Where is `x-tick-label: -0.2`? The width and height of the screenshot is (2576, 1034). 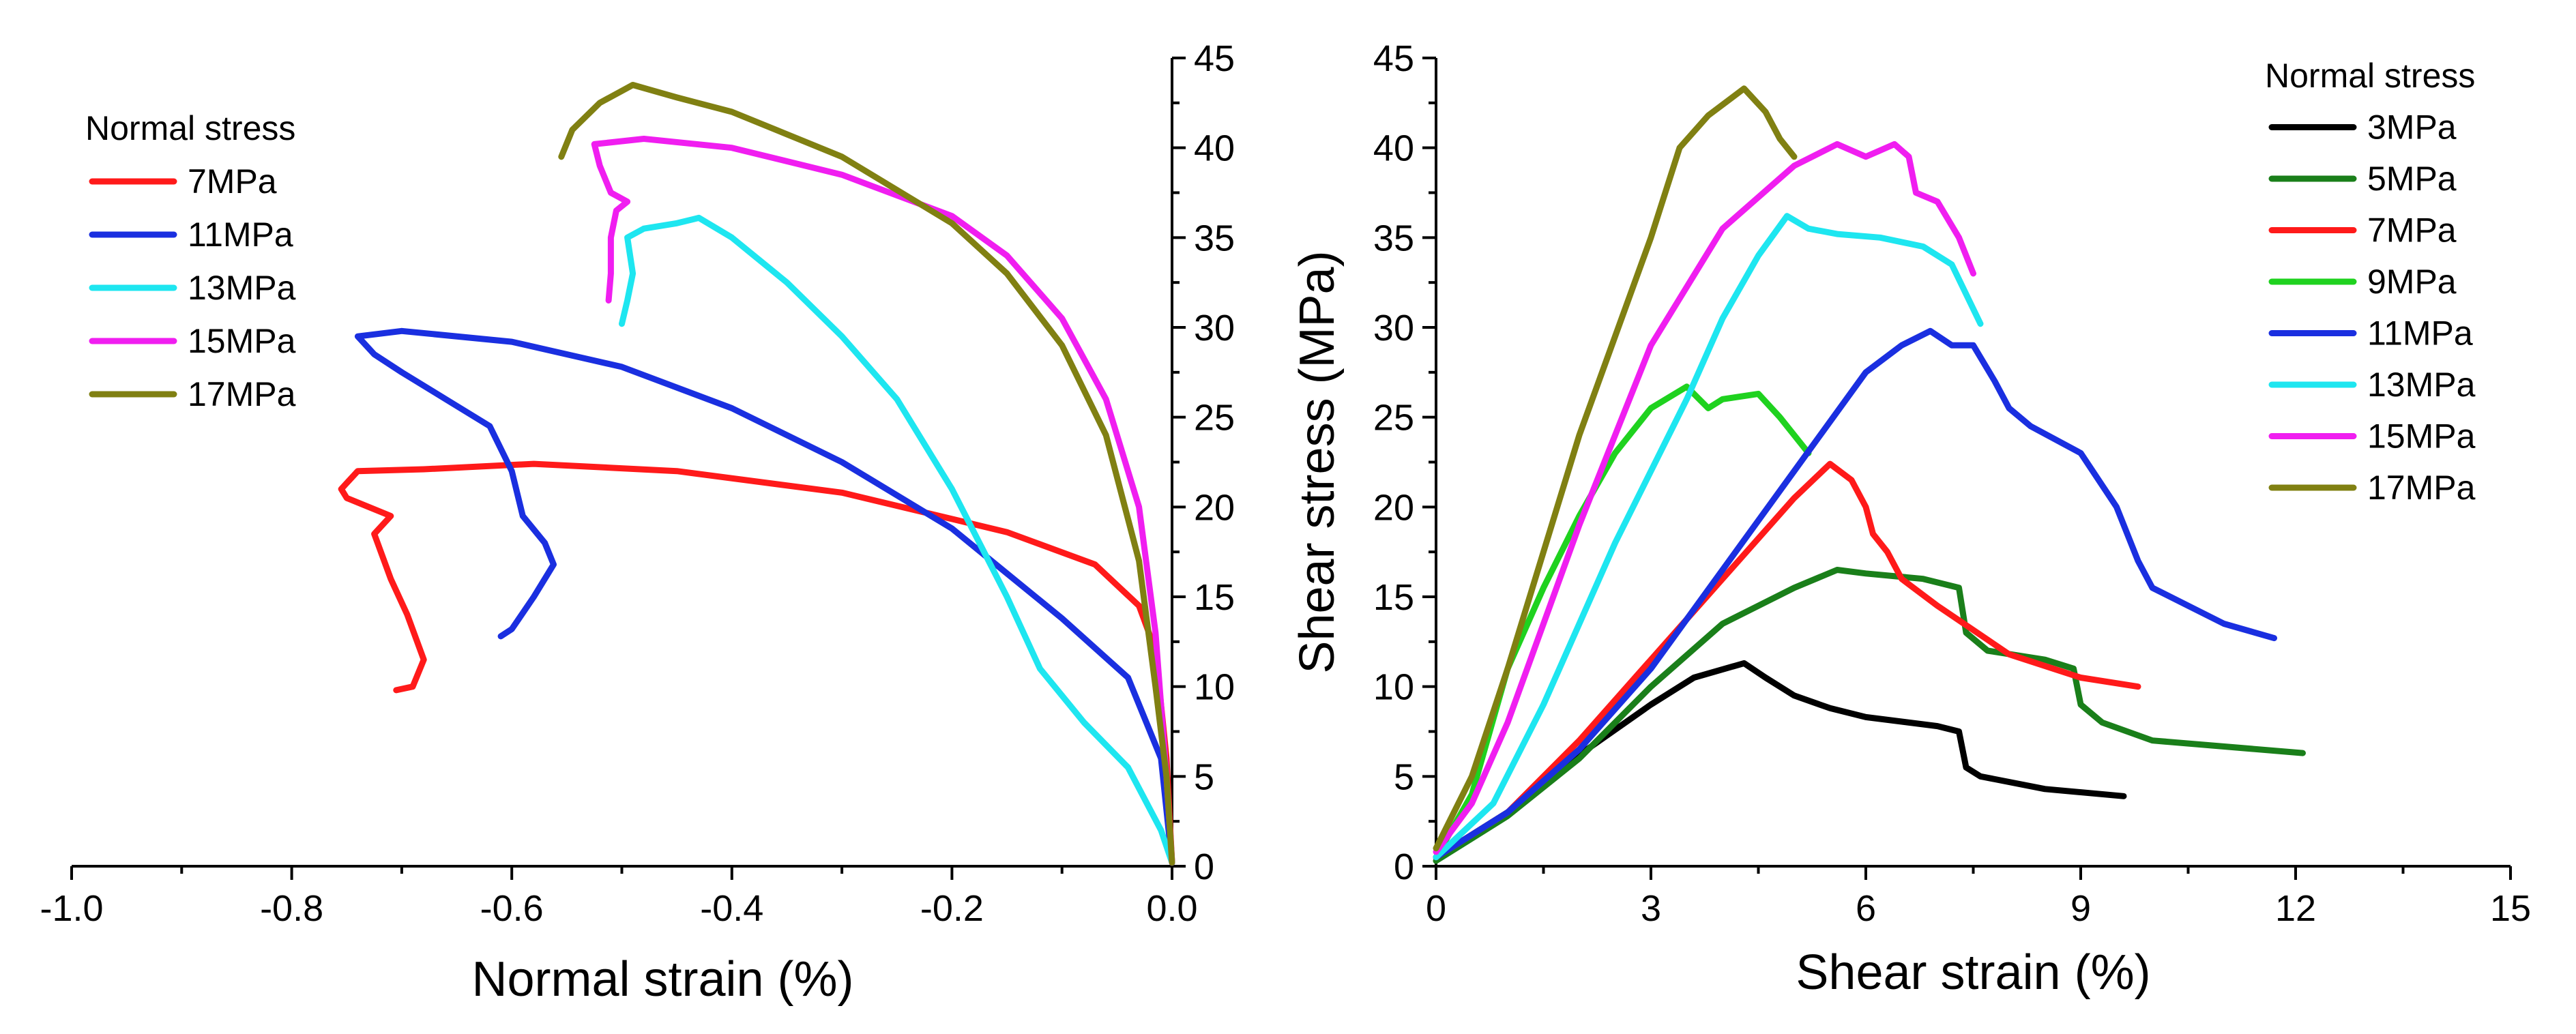
x-tick-label: -0.2 is located at coordinates (952, 909).